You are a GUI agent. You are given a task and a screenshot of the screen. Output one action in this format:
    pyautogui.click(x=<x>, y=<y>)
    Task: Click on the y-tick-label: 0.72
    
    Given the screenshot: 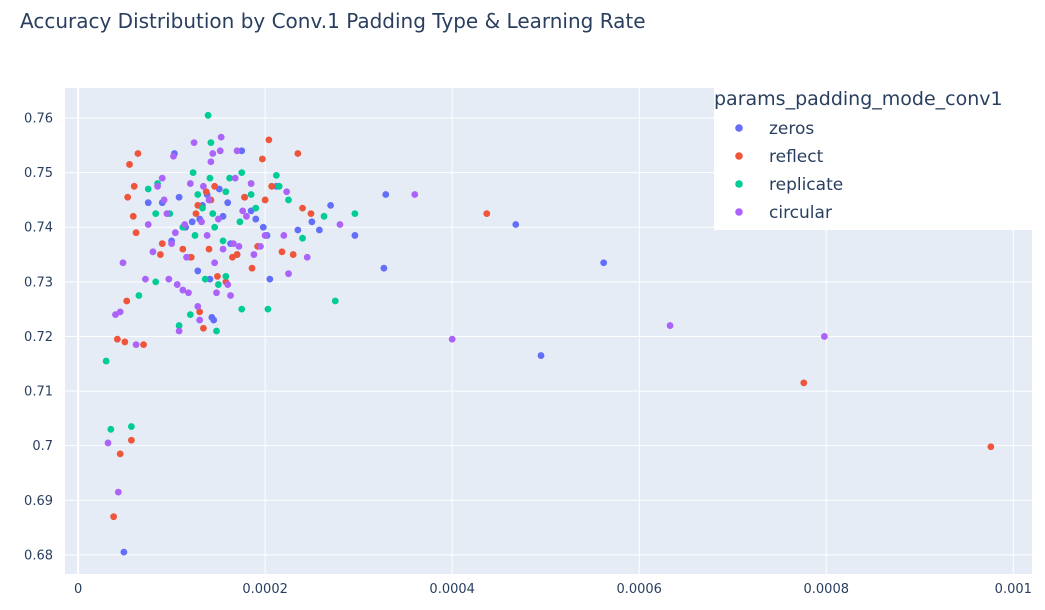 What is the action you would take?
    pyautogui.click(x=38, y=337)
    